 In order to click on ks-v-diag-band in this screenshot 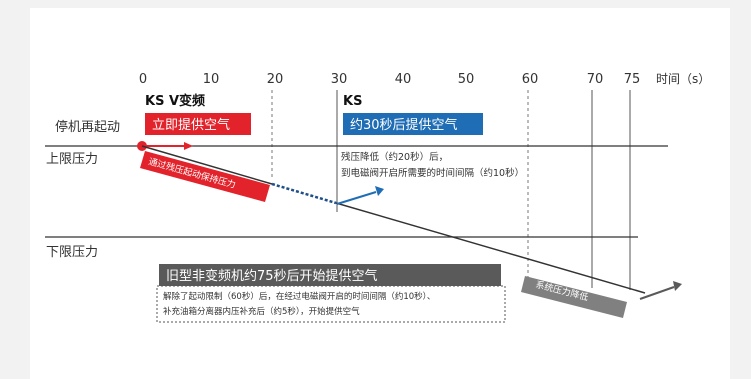, I will do `click(205, 176)`.